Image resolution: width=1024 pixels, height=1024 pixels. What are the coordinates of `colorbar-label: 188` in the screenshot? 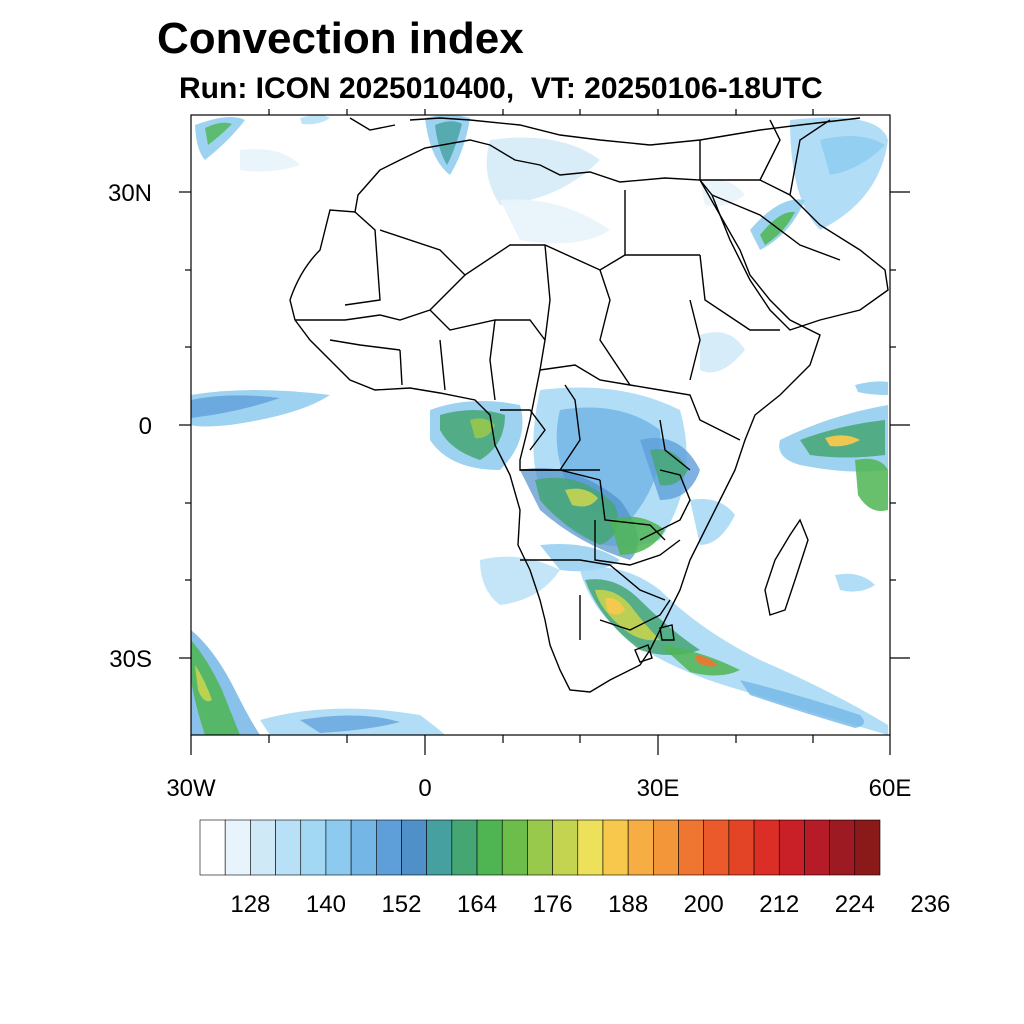 It's located at (628, 904).